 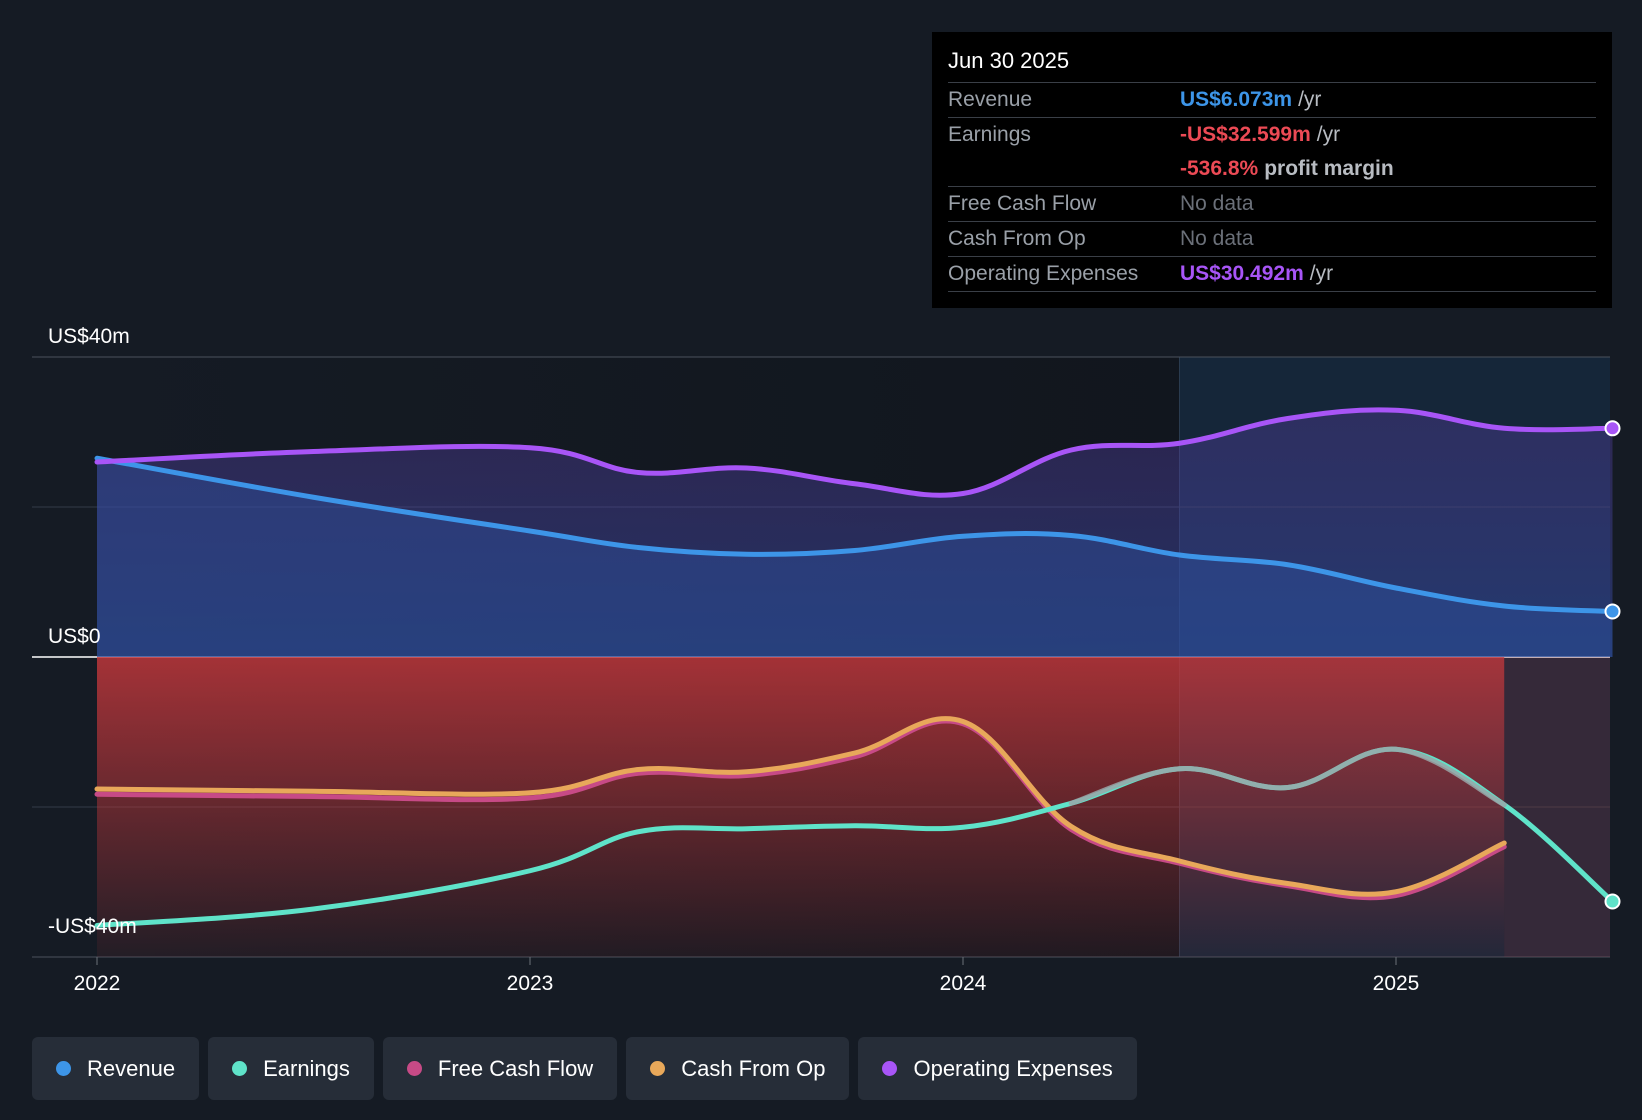 I want to click on series-line-revenue, so click(x=854, y=534).